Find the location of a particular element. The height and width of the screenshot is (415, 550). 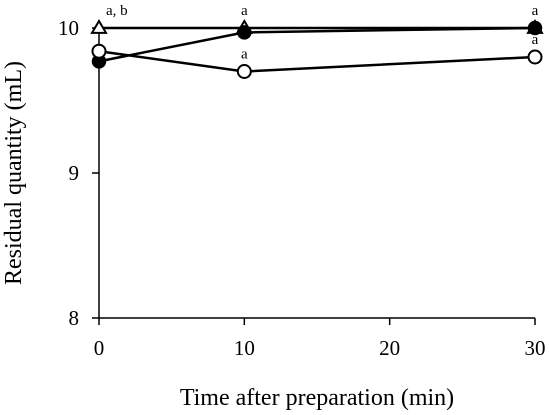

series-group is located at coordinates (317, 49).